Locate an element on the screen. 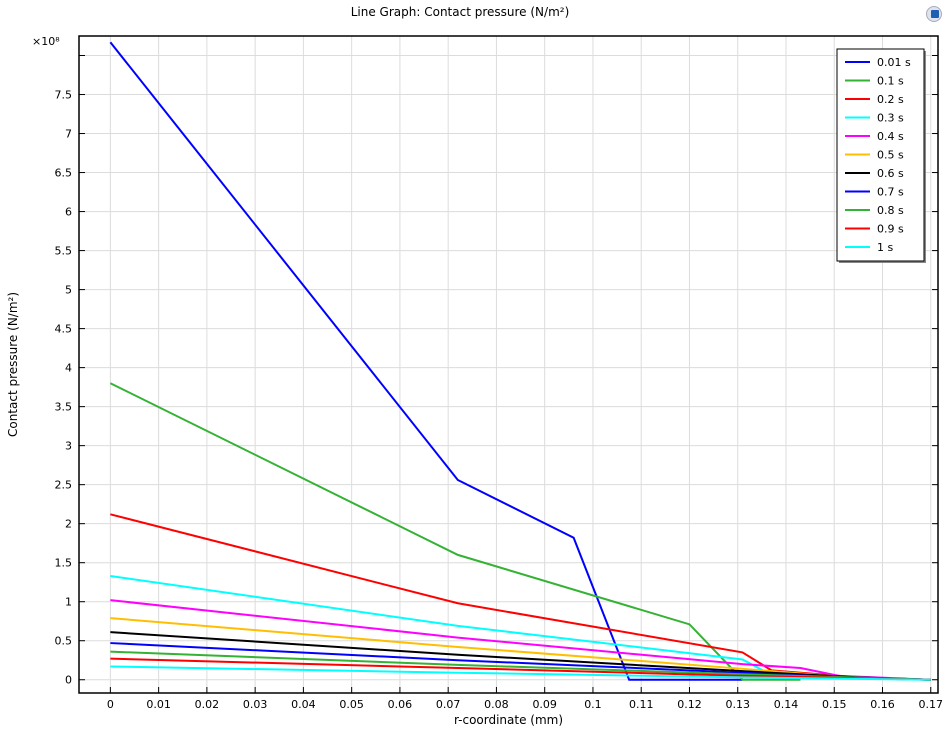 The height and width of the screenshot is (741, 950). y-tick-label: 2.5 is located at coordinates (64, 485).